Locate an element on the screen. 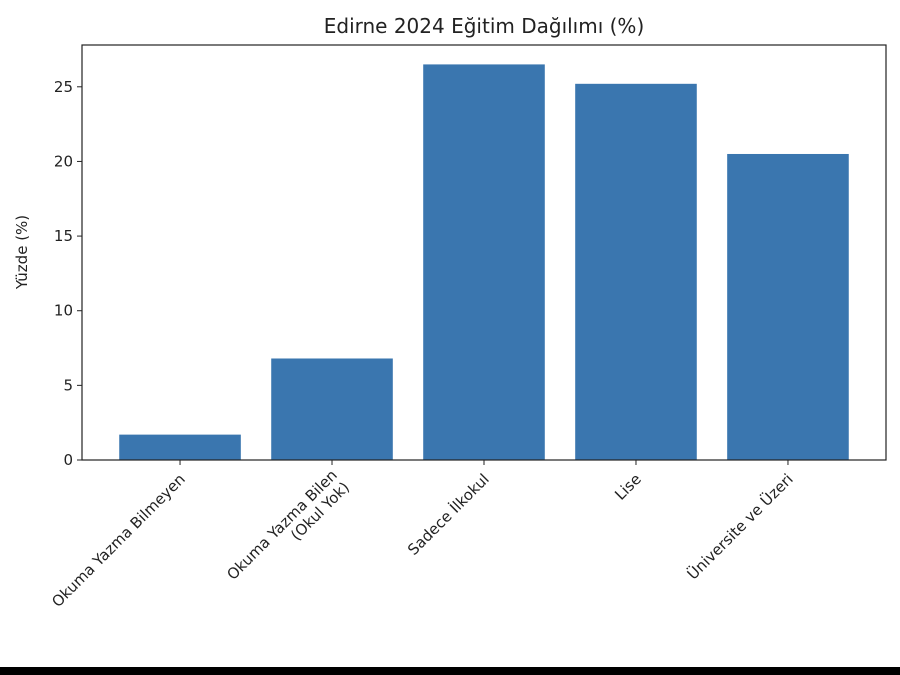 The width and height of the screenshot is (900, 675). y-tick-label: 20 is located at coordinates (63, 161).